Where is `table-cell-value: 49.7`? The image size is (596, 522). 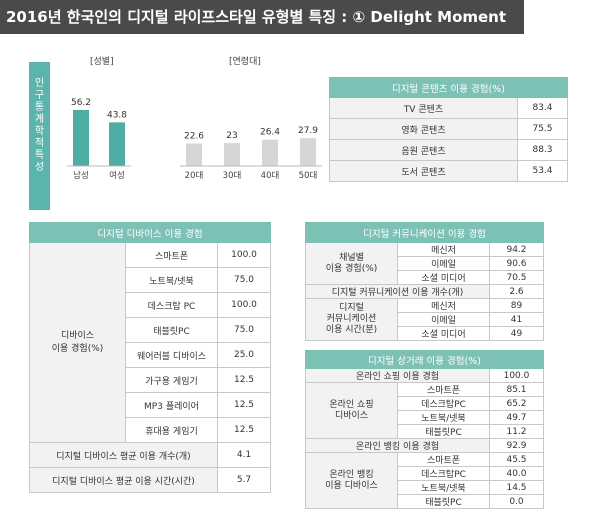
table-cell-value: 49.7 is located at coordinates (516, 417).